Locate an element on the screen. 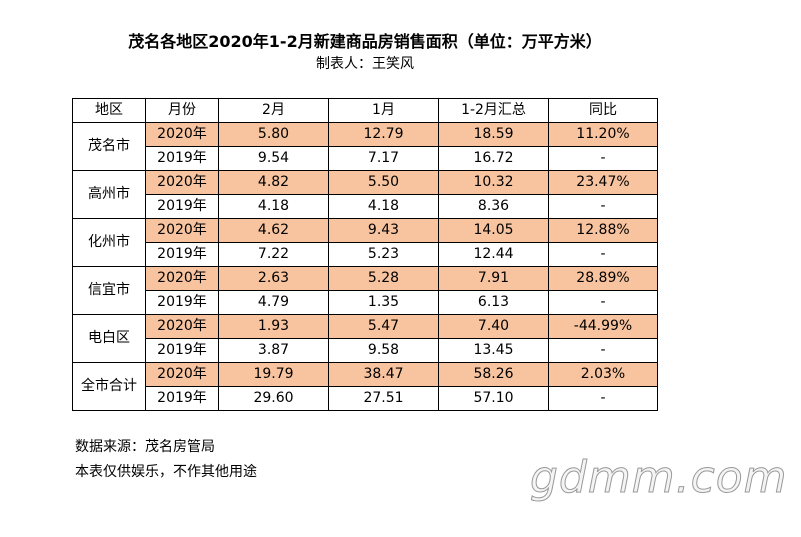 This screenshot has height=537, width=801. data-cell: 19.79 is located at coordinates (273, 374).